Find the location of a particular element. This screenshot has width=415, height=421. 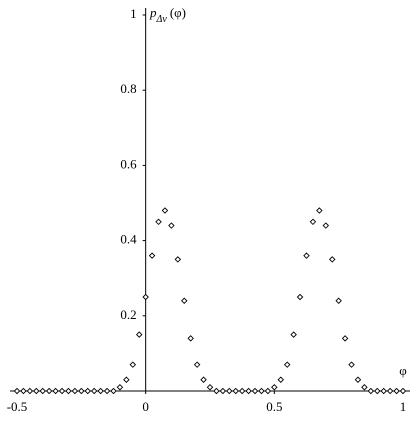

y-tick-label: 0.6 is located at coordinates (128, 163).